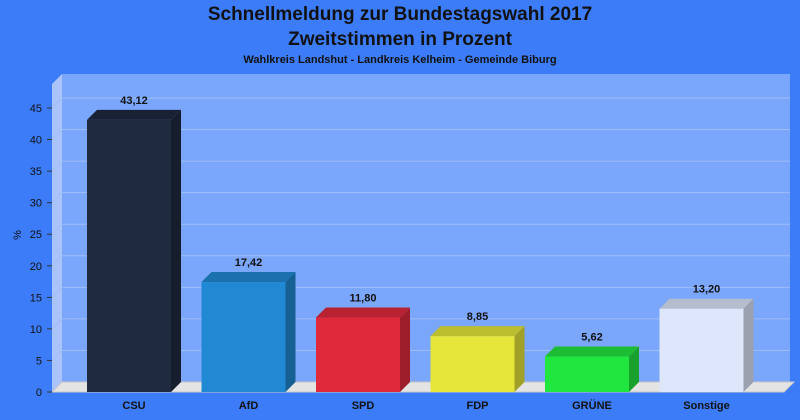 This screenshot has width=800, height=420. Describe the element at coordinates (36, 267) in the screenshot. I see `y-tick-label: 20` at that location.